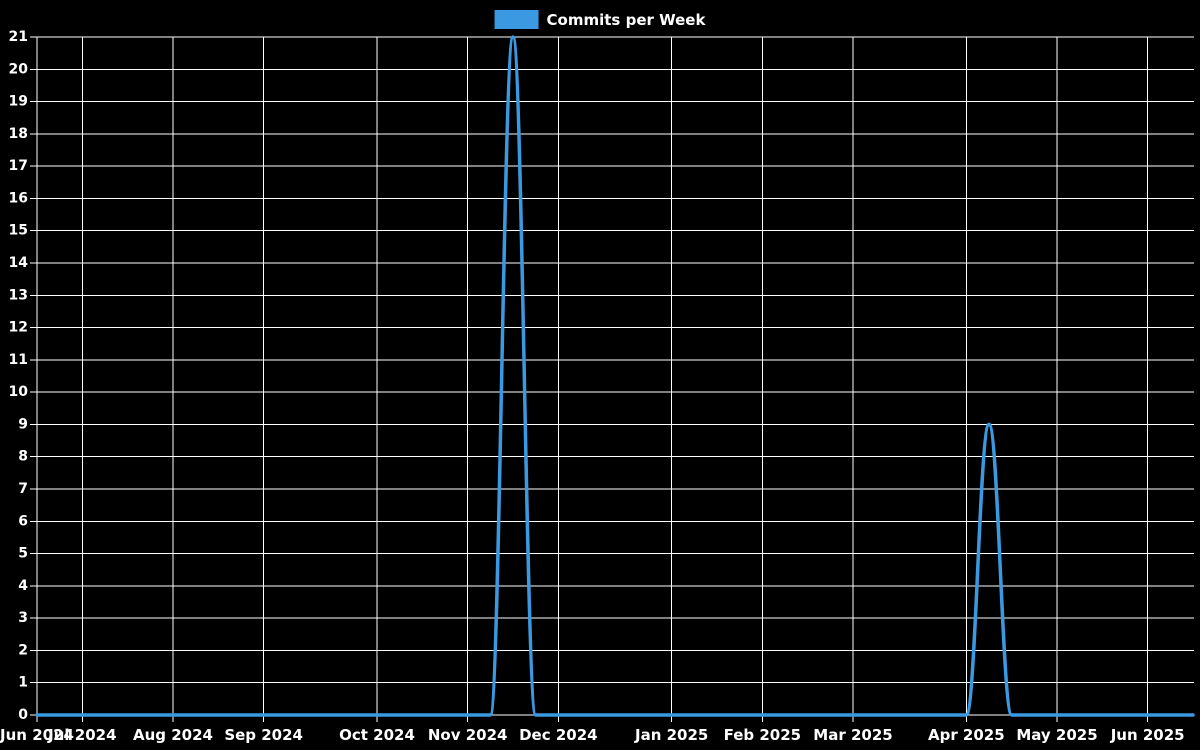 Image resolution: width=1200 pixels, height=750 pixels. Describe the element at coordinates (23, 618) in the screenshot. I see `y-axis-label: 3` at that location.